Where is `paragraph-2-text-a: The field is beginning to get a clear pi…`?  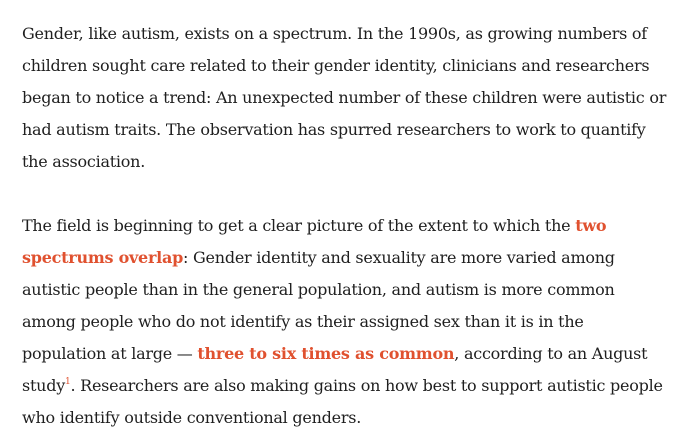 paragraph-2-text-a: The field is beginning to get a clear pi… is located at coordinates (299, 225).